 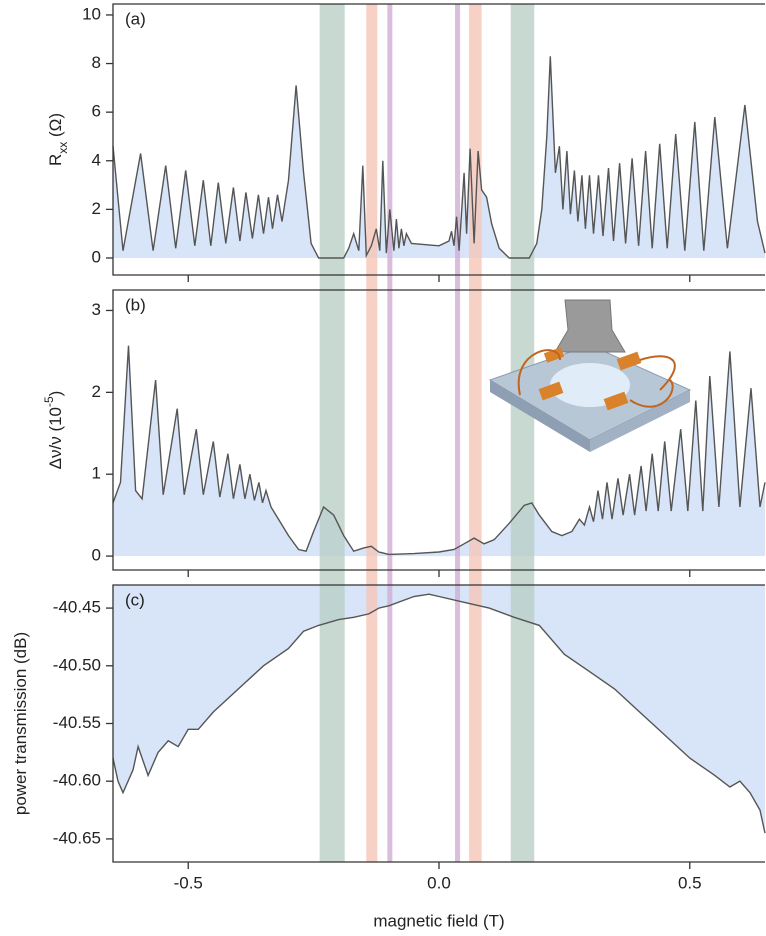 What do you see at coordinates (690, 882) in the screenshot?
I see `x-tick-label: 0.5` at bounding box center [690, 882].